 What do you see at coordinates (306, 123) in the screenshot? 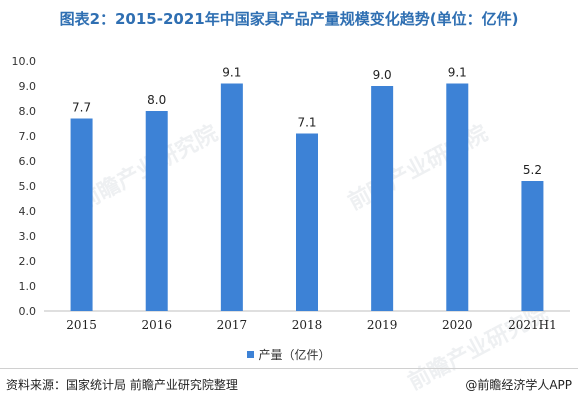
I see `data-label: 7.1` at bounding box center [306, 123].